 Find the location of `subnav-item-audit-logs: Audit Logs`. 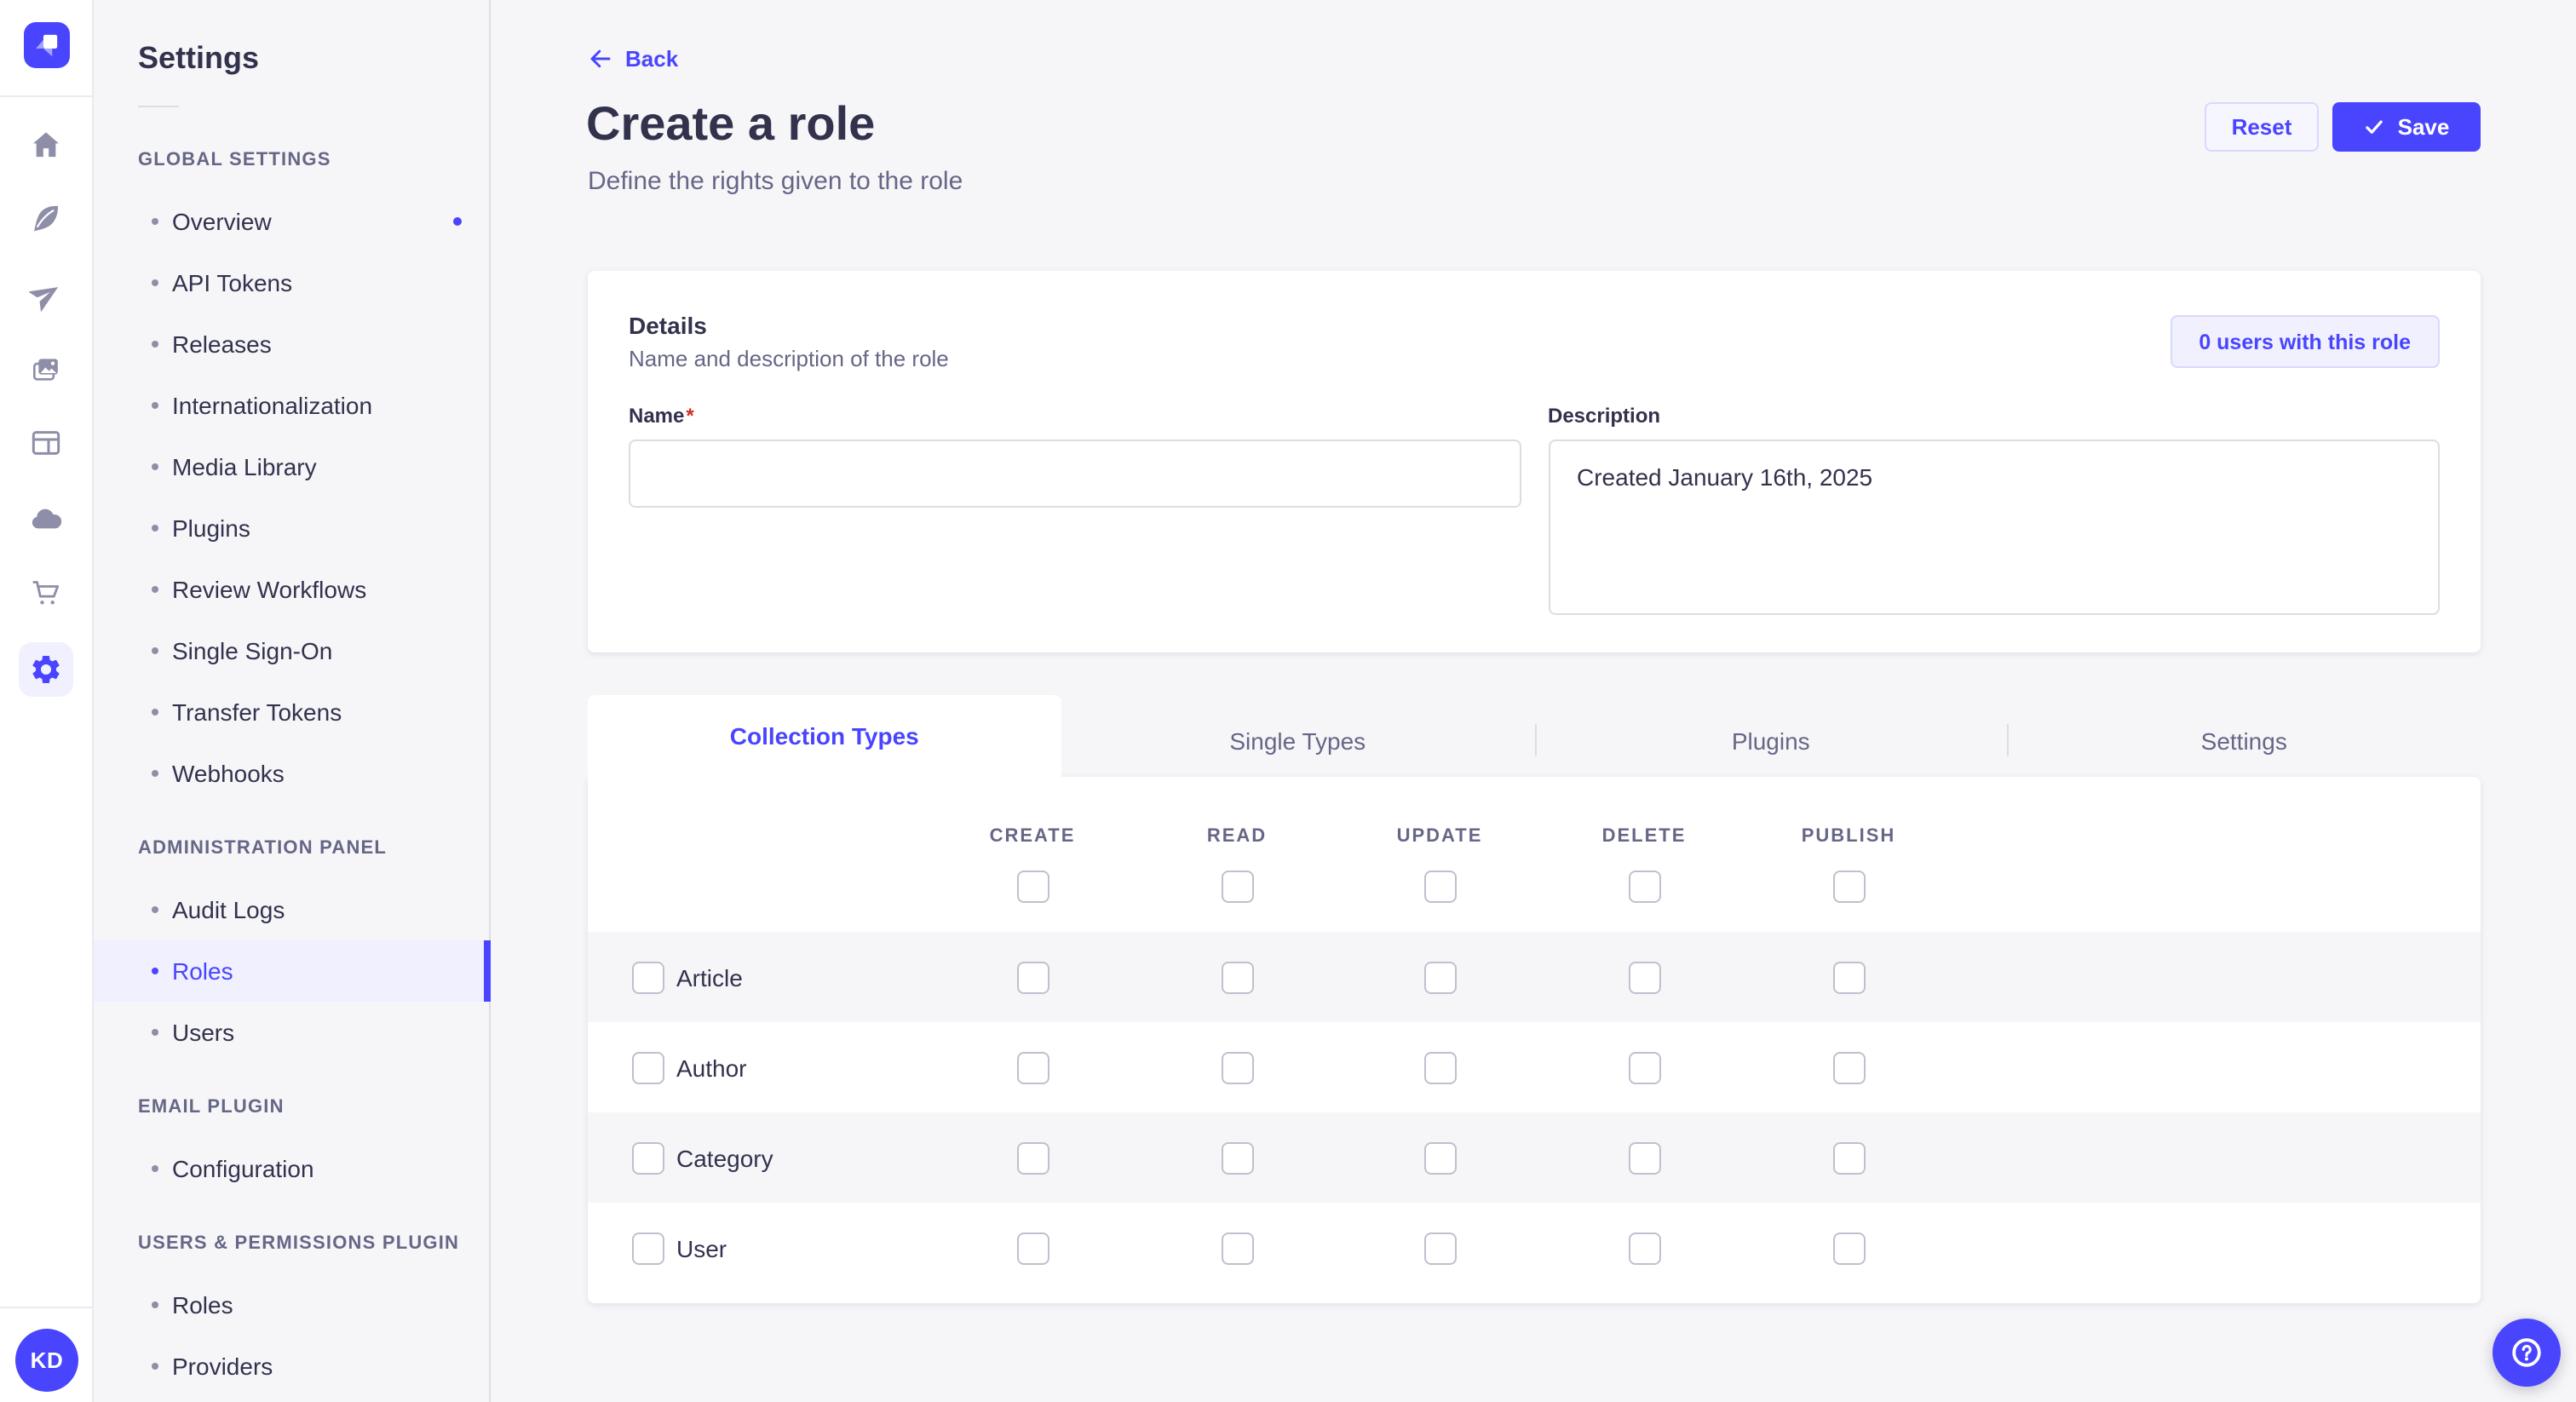

subnav-item-audit-logs: Audit Logs is located at coordinates (291, 910).